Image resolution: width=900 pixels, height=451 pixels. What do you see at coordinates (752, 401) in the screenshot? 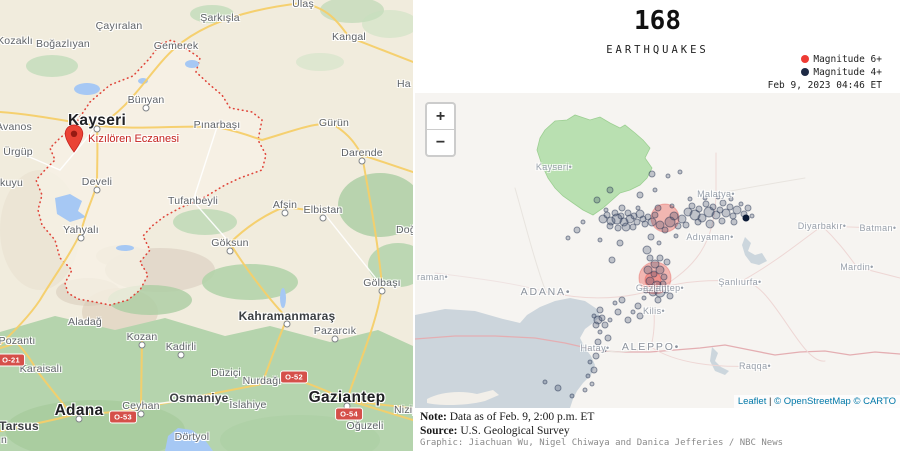
I see `leaflet-link: Leaflet` at bounding box center [752, 401].